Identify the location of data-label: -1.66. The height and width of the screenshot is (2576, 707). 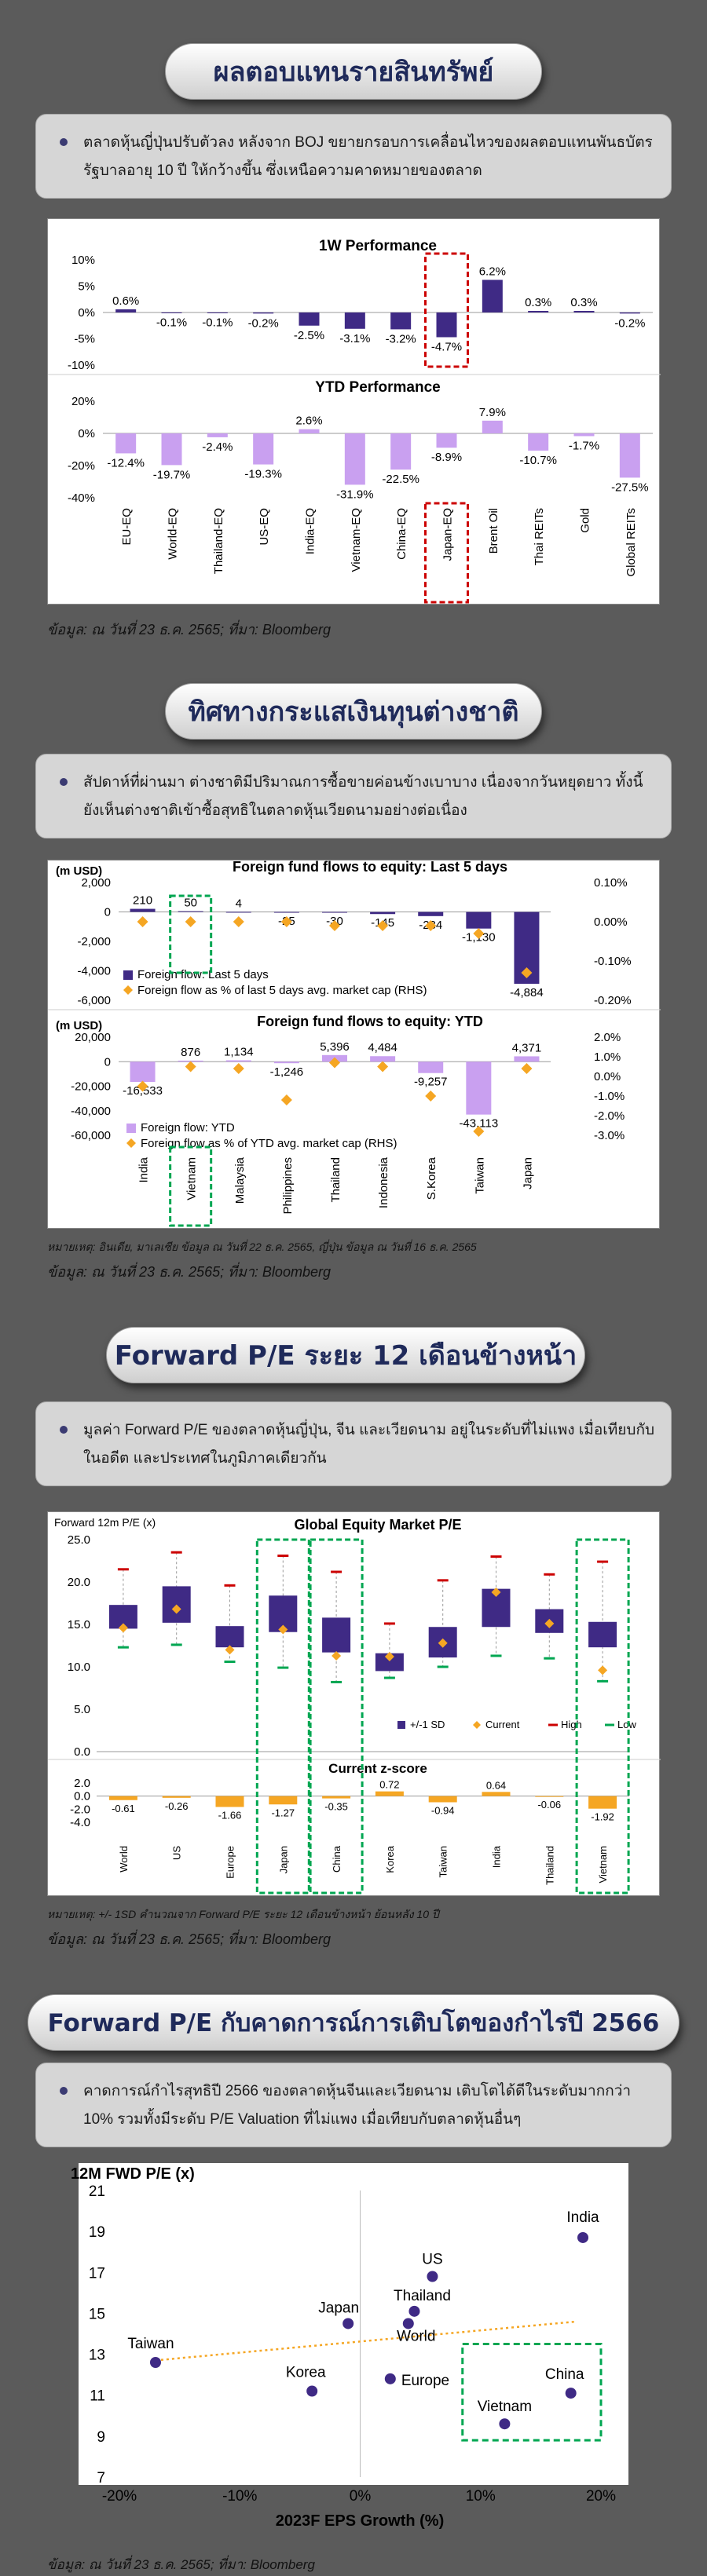
(230, 1816).